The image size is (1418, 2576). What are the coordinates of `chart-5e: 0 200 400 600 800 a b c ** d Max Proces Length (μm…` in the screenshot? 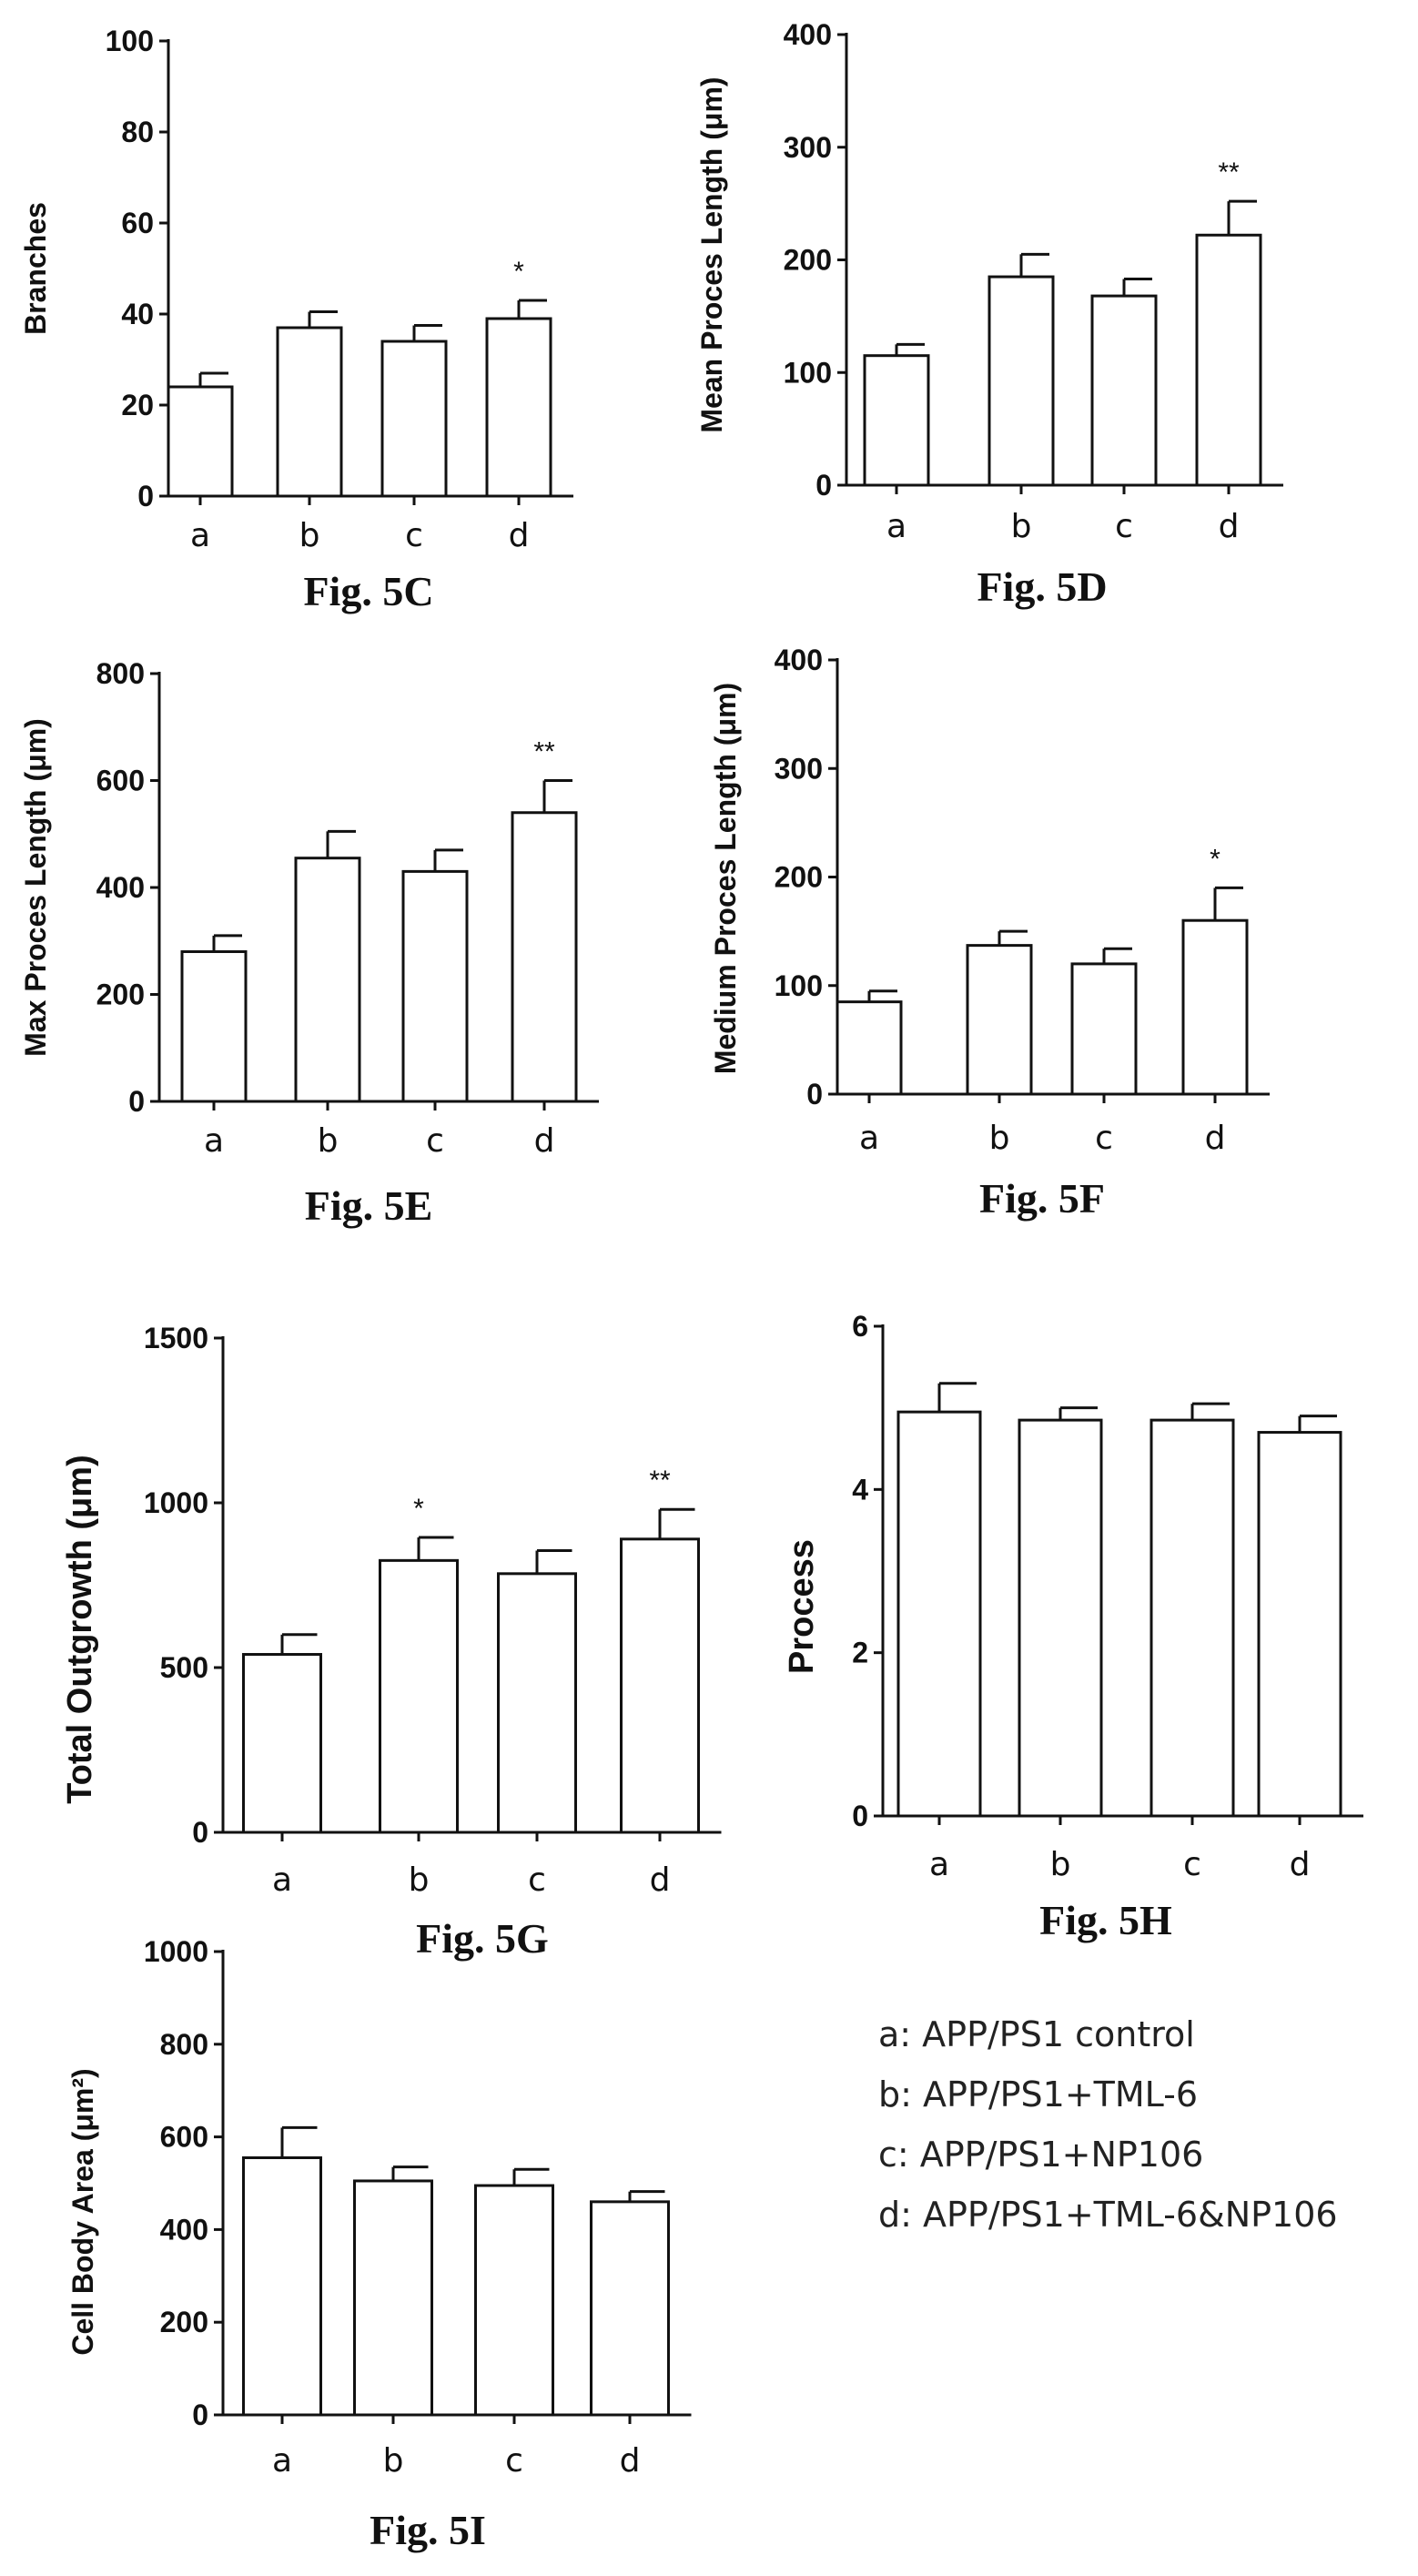 It's located at (309, 943).